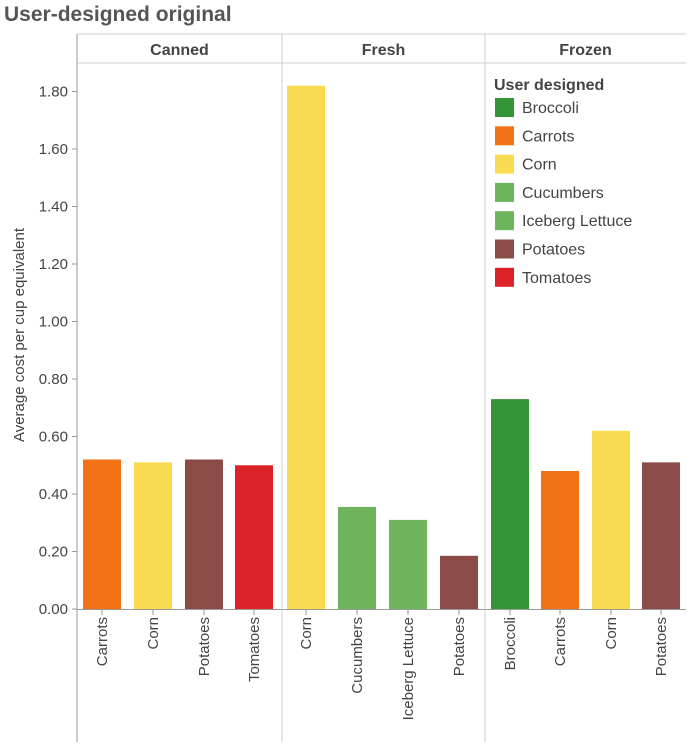 This screenshot has width=696, height=745. What do you see at coordinates (53, 207) in the screenshot?
I see `y-tick-label: 1.40` at bounding box center [53, 207].